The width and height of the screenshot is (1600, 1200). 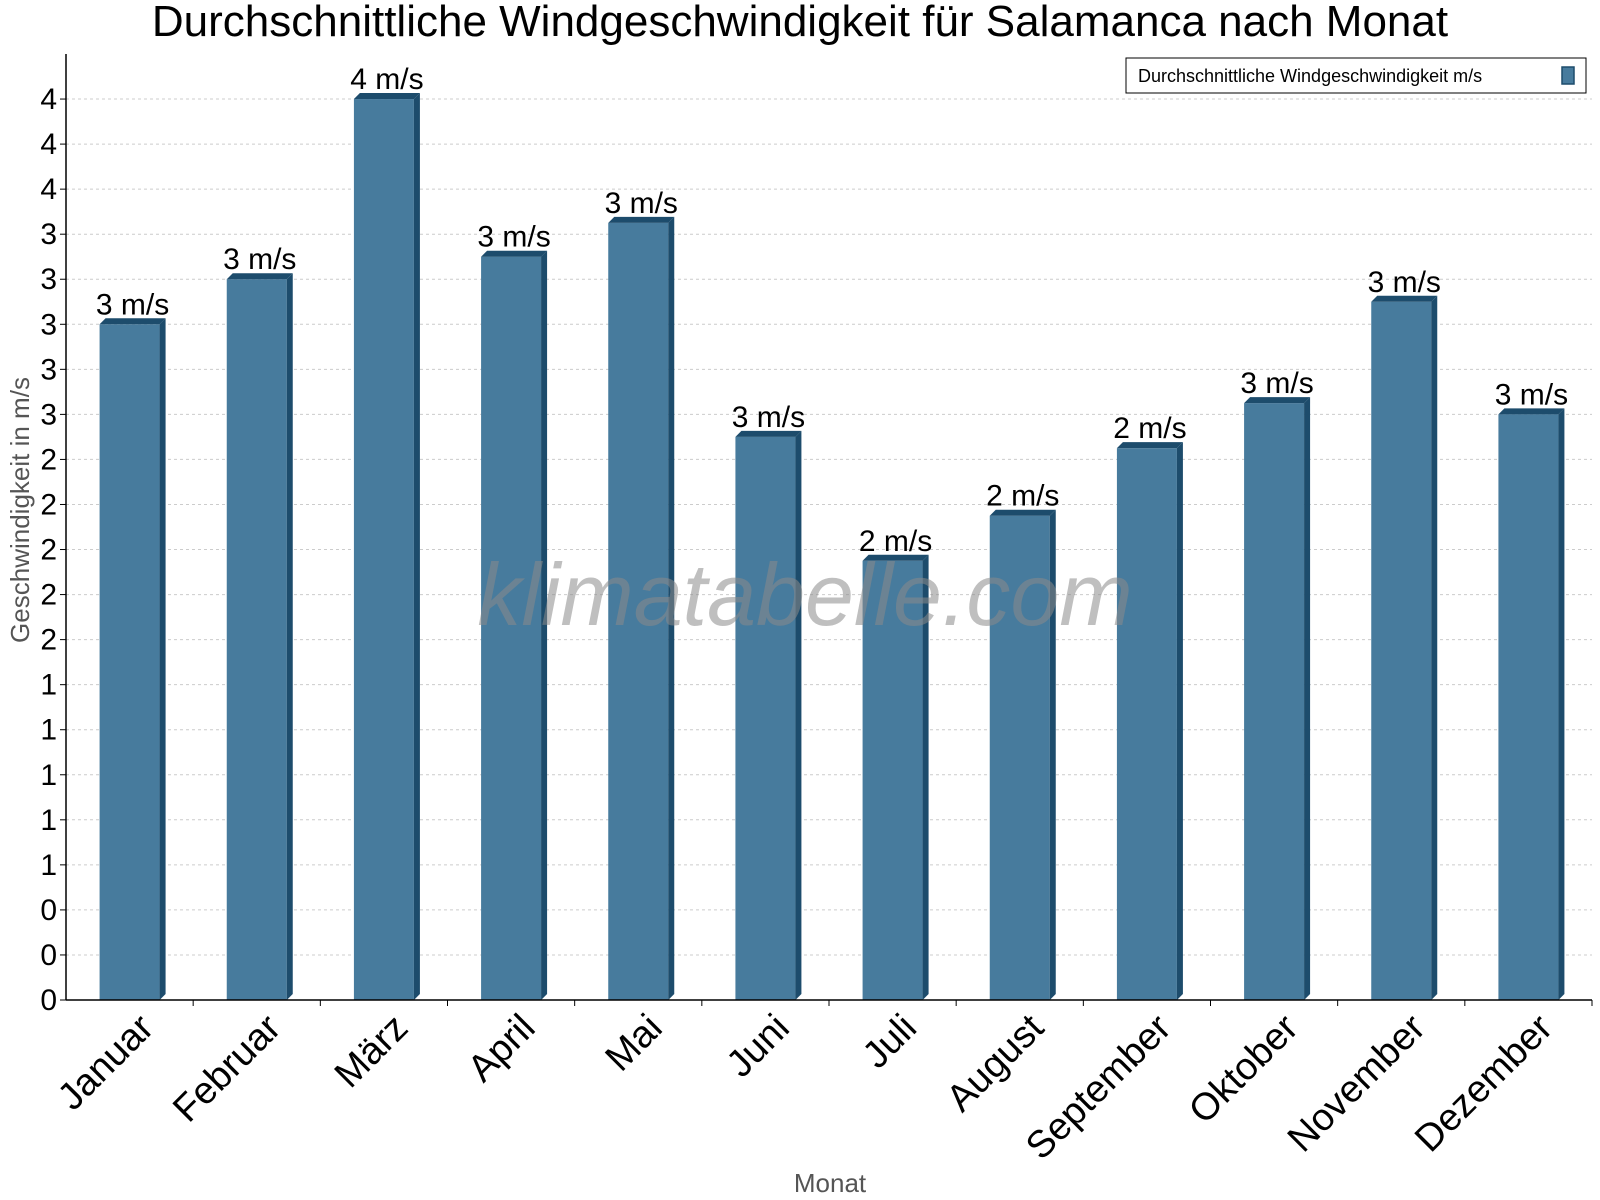 What do you see at coordinates (804, 594) in the screenshot?
I see `watermark: klimatabelle.com` at bounding box center [804, 594].